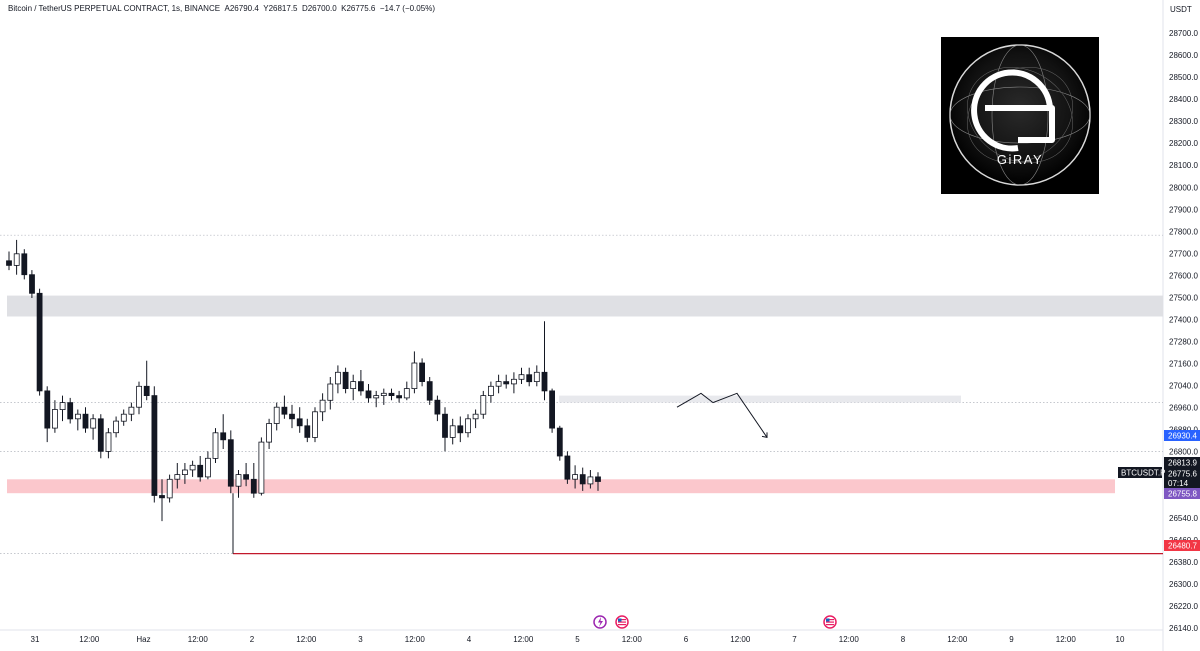 This screenshot has width=1200, height=651. Describe the element at coordinates (600, 622) in the screenshot. I see `lightning-event-icon` at that location.